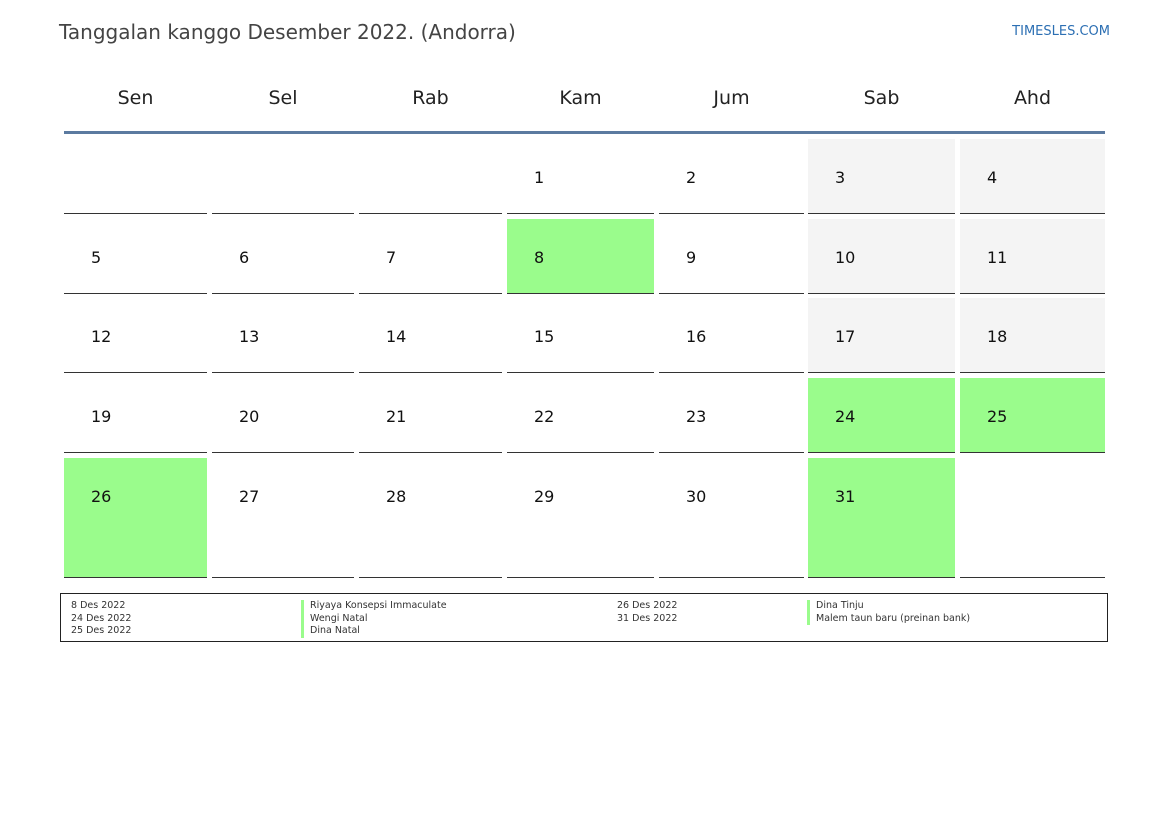  I want to click on day-number: 10, so click(845, 257).